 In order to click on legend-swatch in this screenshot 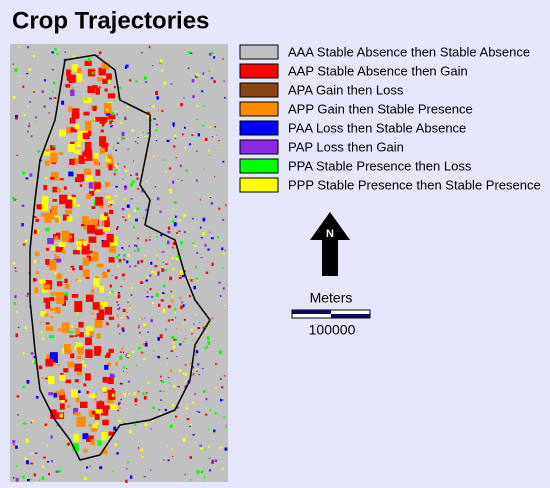, I will do `click(259, 185)`.